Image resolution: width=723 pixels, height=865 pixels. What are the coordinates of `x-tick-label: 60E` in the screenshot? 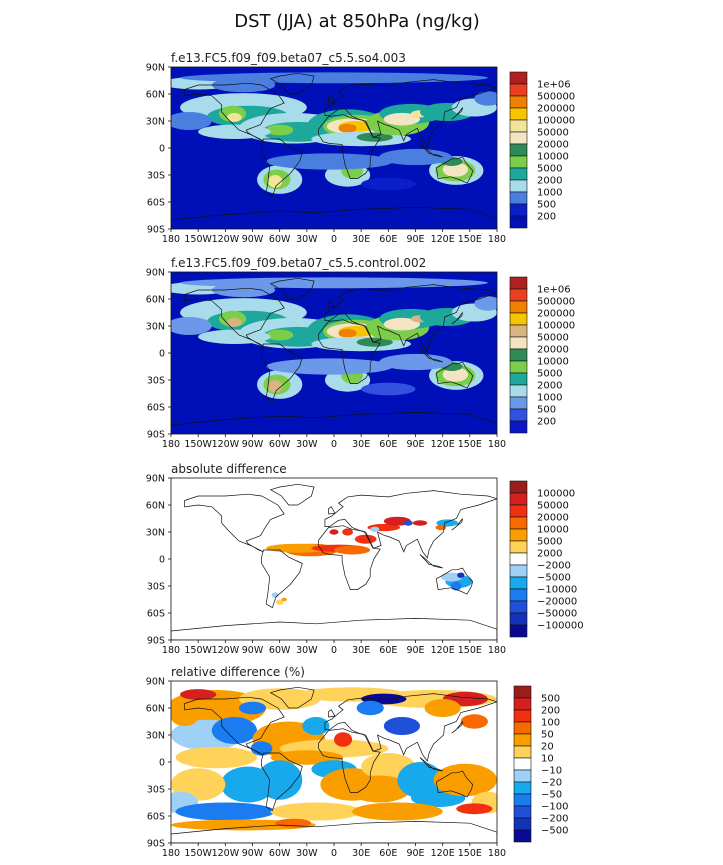 It's located at (388, 444).